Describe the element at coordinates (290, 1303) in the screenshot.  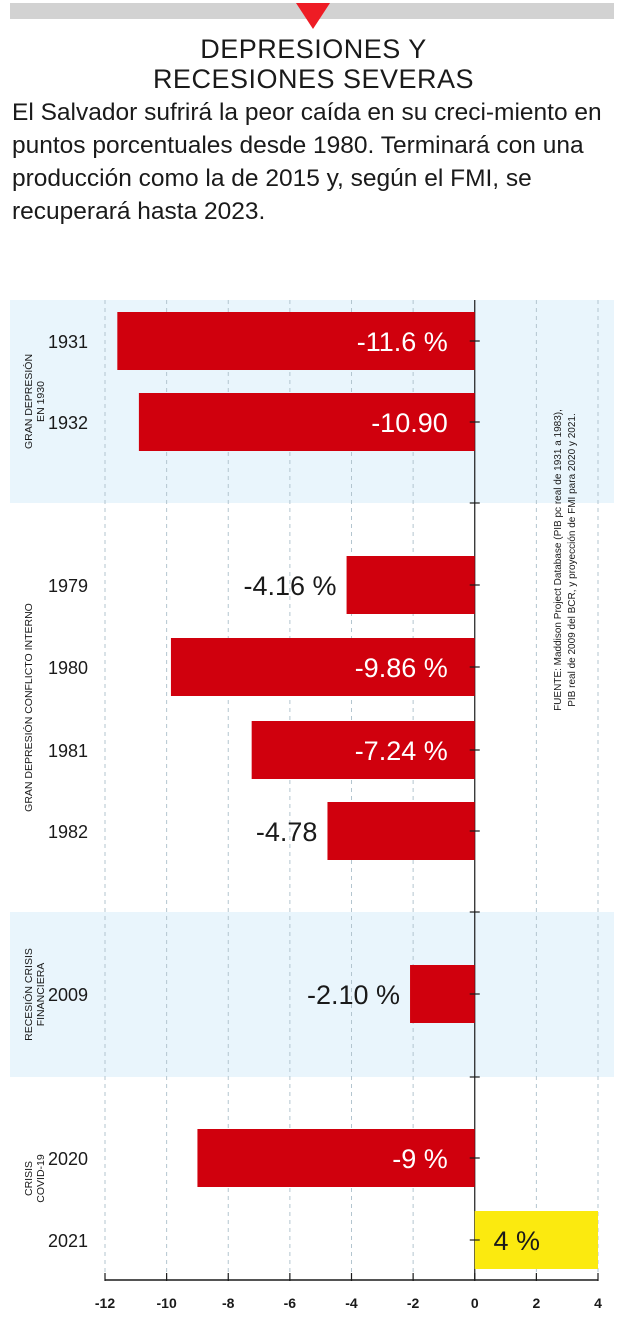
I see `x-tick-label: -6` at that location.